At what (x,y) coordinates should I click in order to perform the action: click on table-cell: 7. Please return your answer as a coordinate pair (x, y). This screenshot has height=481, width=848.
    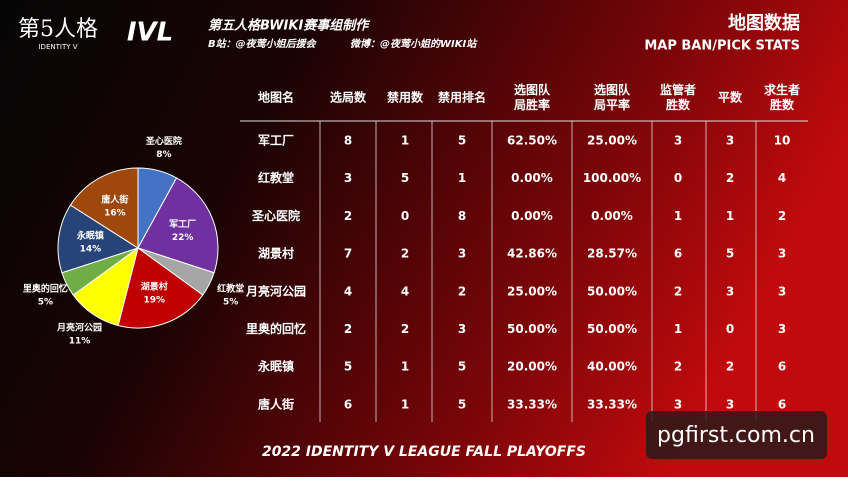
    Looking at the image, I should click on (348, 254).